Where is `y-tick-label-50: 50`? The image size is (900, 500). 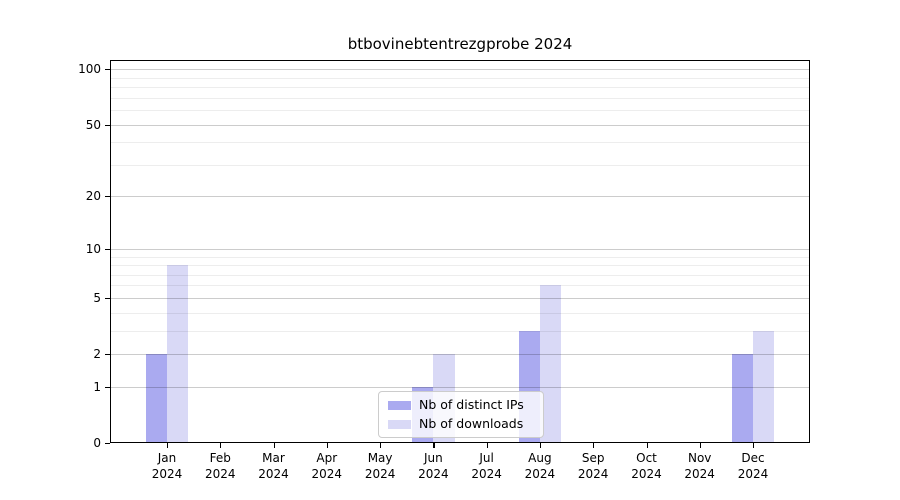 y-tick-label-50: 50 is located at coordinates (93, 124).